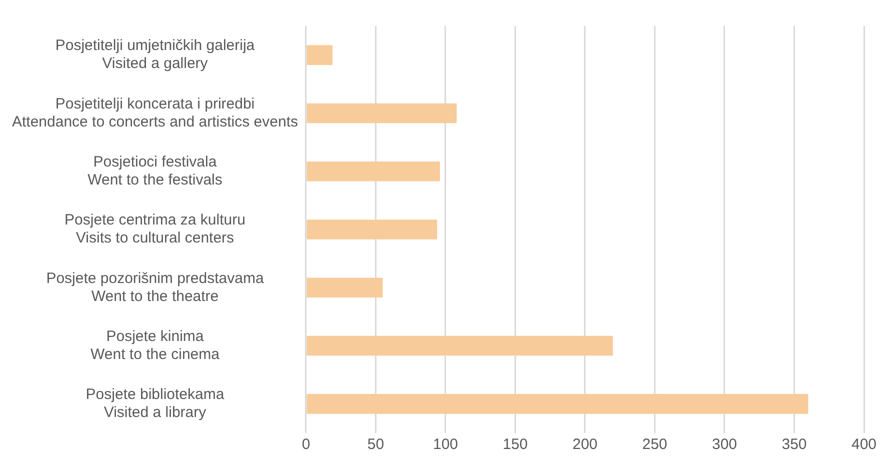  Describe the element at coordinates (585, 445) in the screenshot. I see `x-tick-label: 200` at that location.